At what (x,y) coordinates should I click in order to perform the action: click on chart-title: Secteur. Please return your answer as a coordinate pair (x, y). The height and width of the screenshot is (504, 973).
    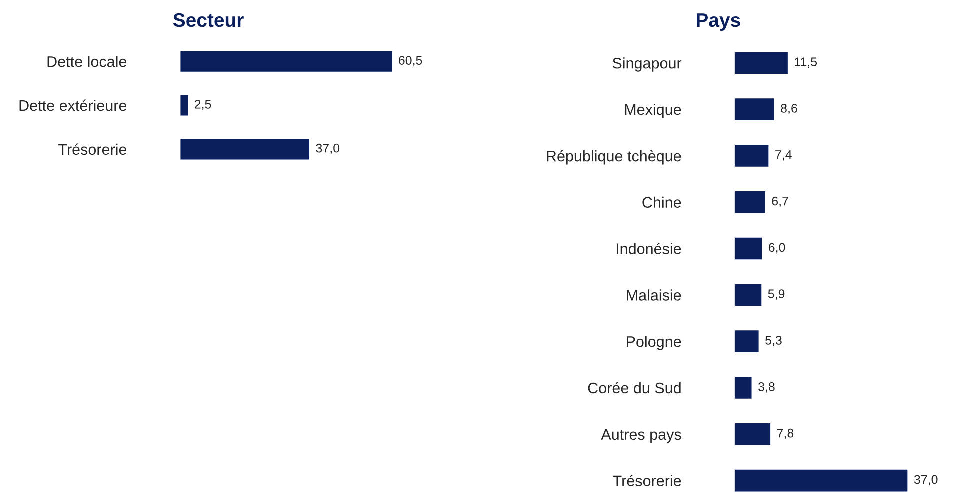
    Looking at the image, I should click on (208, 20).